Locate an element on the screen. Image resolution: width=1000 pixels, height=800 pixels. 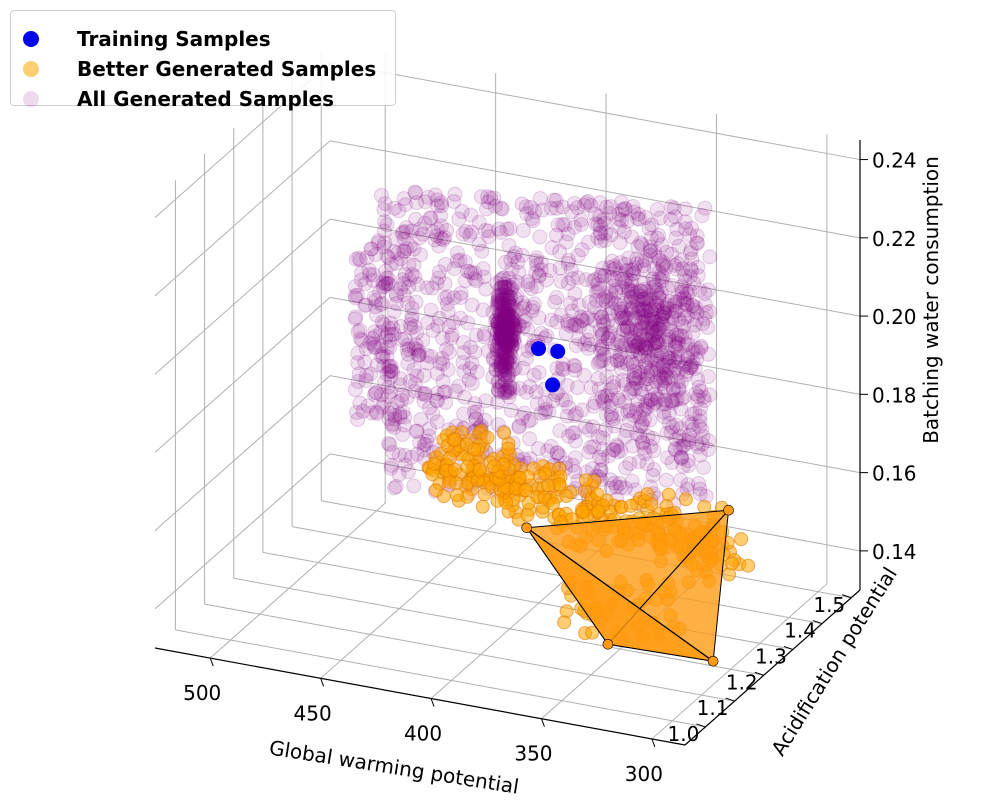
y-tick-label-1: 1.1 is located at coordinates (713, 708).